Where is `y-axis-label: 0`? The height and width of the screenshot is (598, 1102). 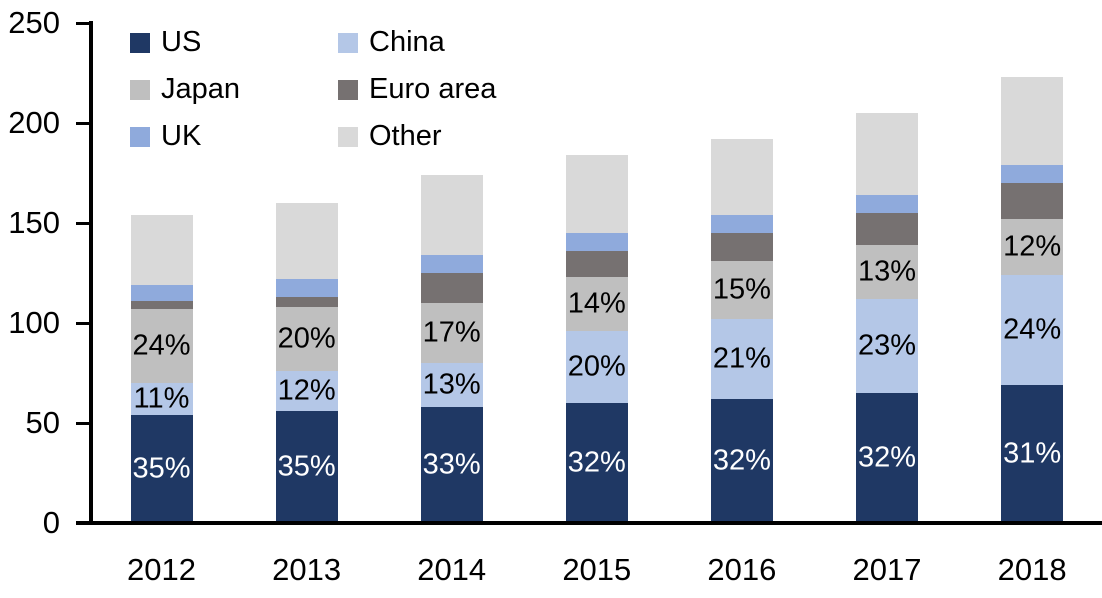 y-axis-label: 0 is located at coordinates (51, 522).